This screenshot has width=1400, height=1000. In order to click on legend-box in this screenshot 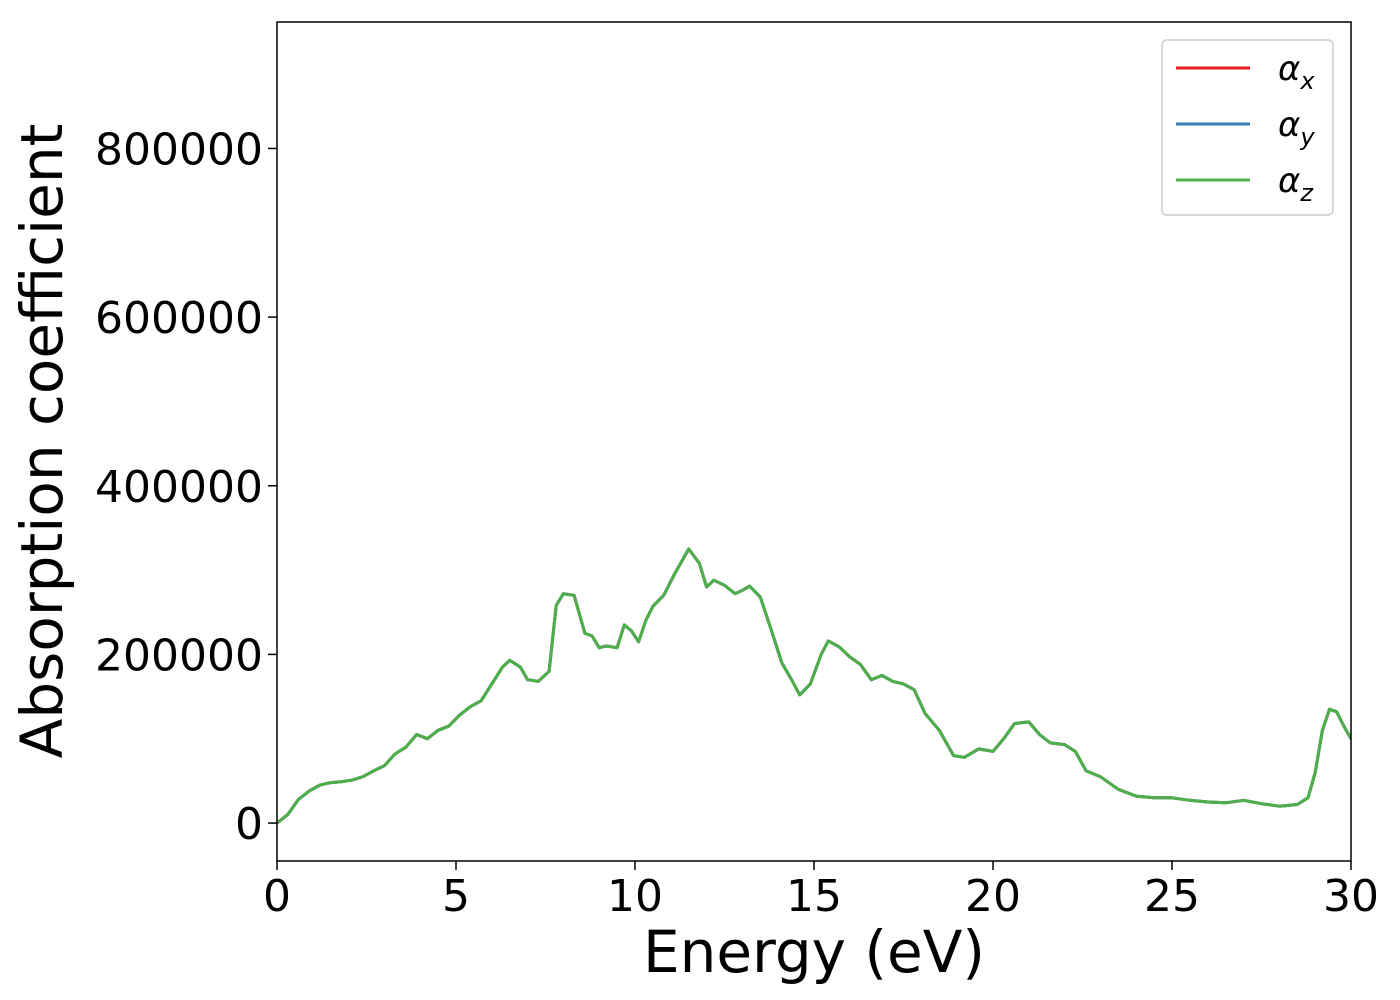, I will do `click(1247, 127)`.